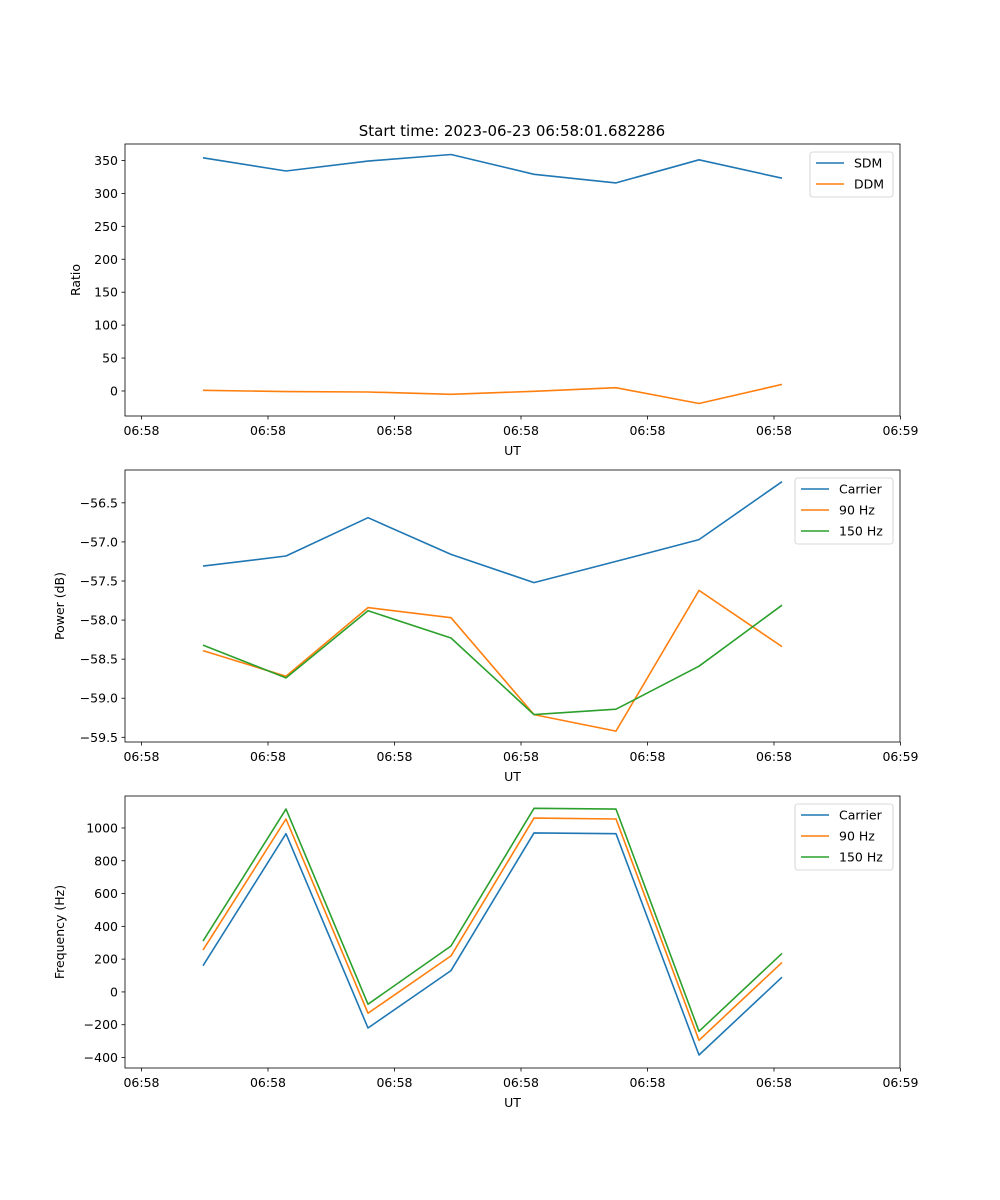  I want to click on y-tick-label: −200, so click(101, 1024).